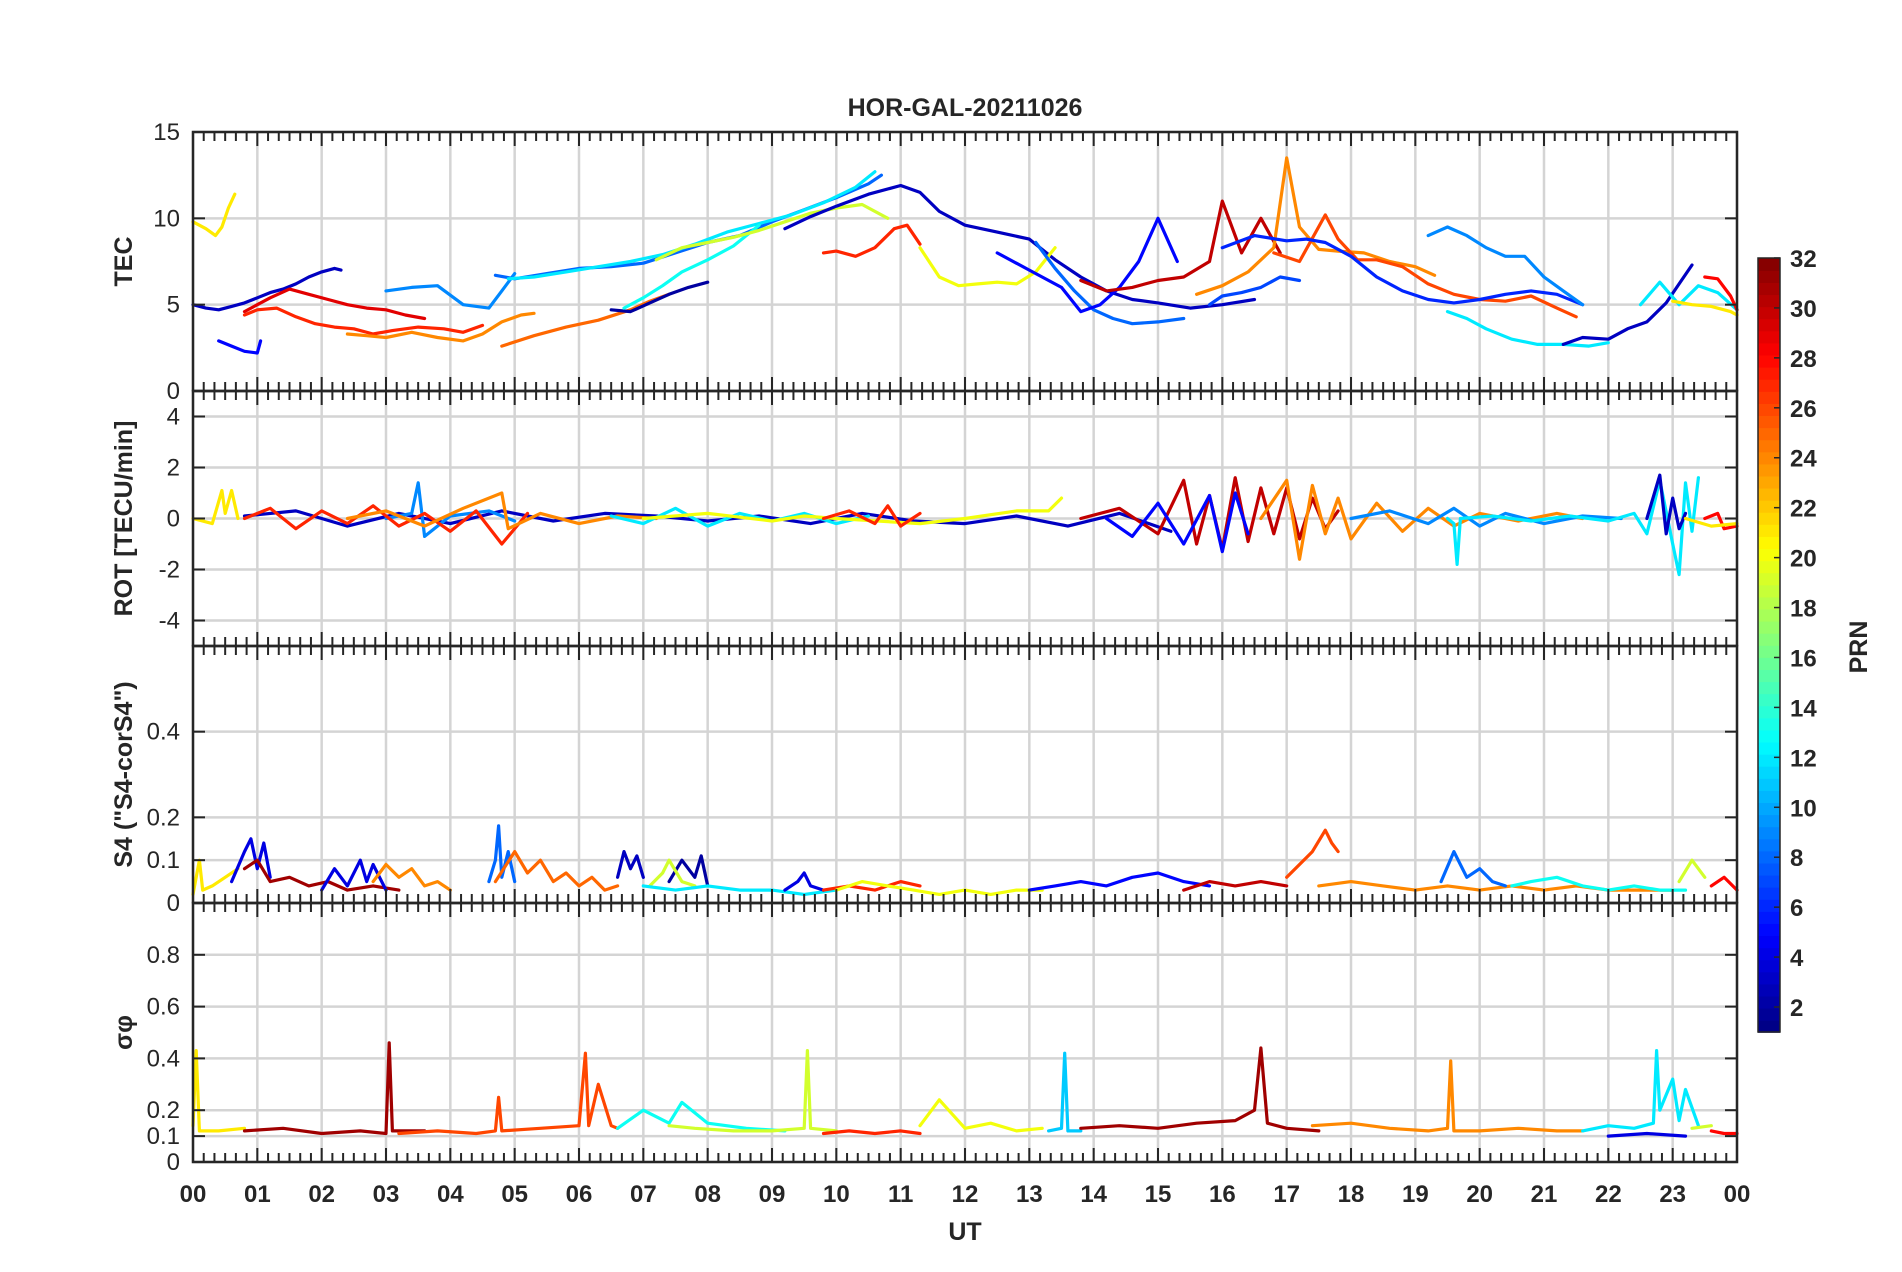  I want to click on sigma_phi-y-tick-label: 0.1, so click(163, 1136).